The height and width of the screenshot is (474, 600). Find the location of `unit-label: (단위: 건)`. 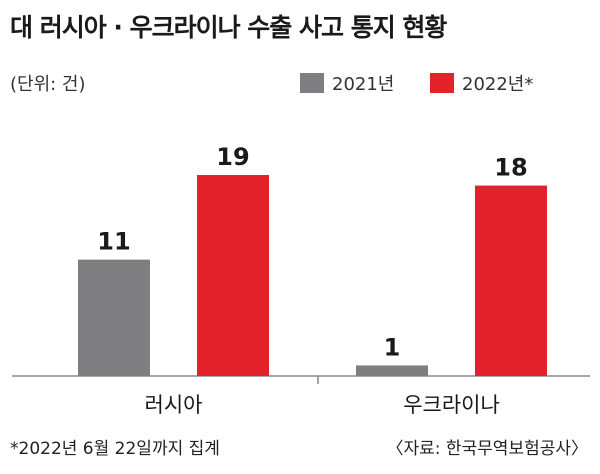

unit-label: (단위: 건) is located at coordinates (48, 84).